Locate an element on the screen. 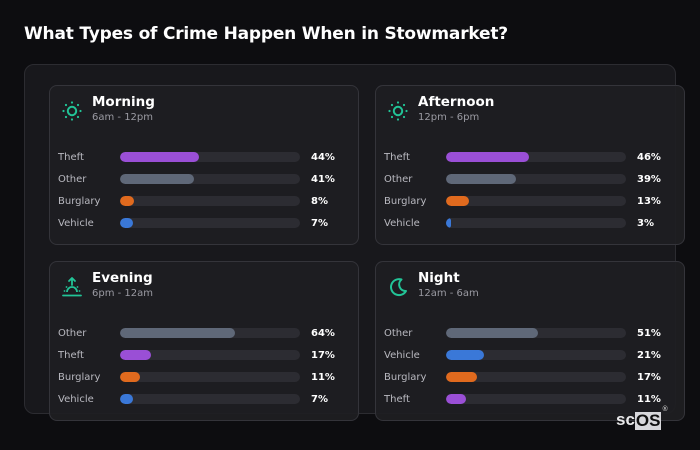 Image resolution: width=700 pixels, height=450 pixels. bar-percent: 51% is located at coordinates (649, 333).